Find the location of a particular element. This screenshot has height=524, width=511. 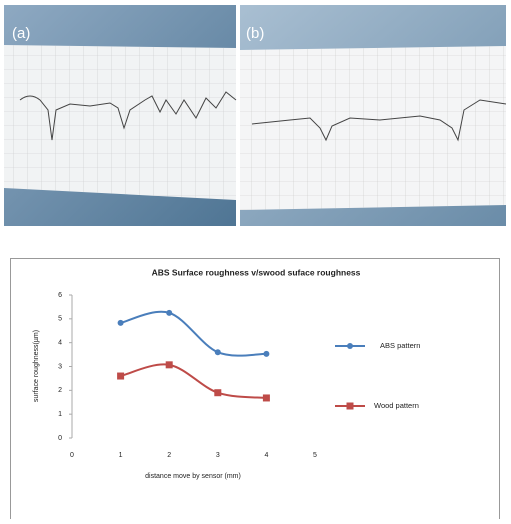

y-tick-label: 5 is located at coordinates (60, 319).